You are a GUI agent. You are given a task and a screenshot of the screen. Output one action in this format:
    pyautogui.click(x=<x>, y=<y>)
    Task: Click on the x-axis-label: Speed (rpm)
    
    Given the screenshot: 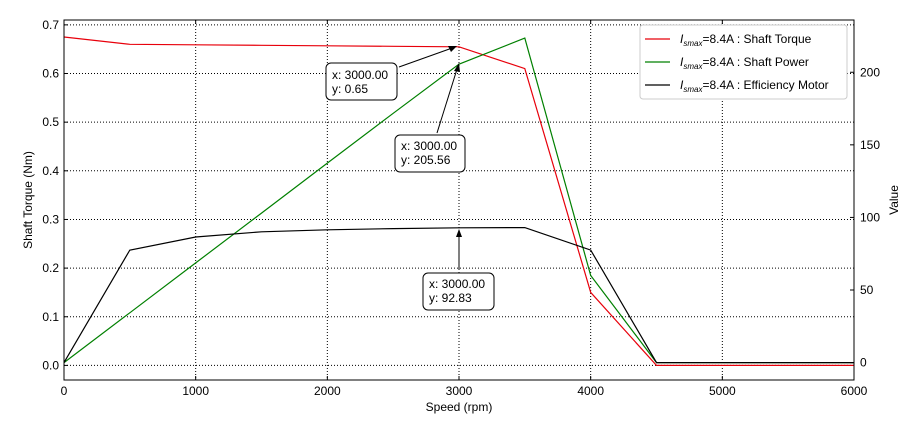 What is the action you would take?
    pyautogui.click(x=459, y=407)
    